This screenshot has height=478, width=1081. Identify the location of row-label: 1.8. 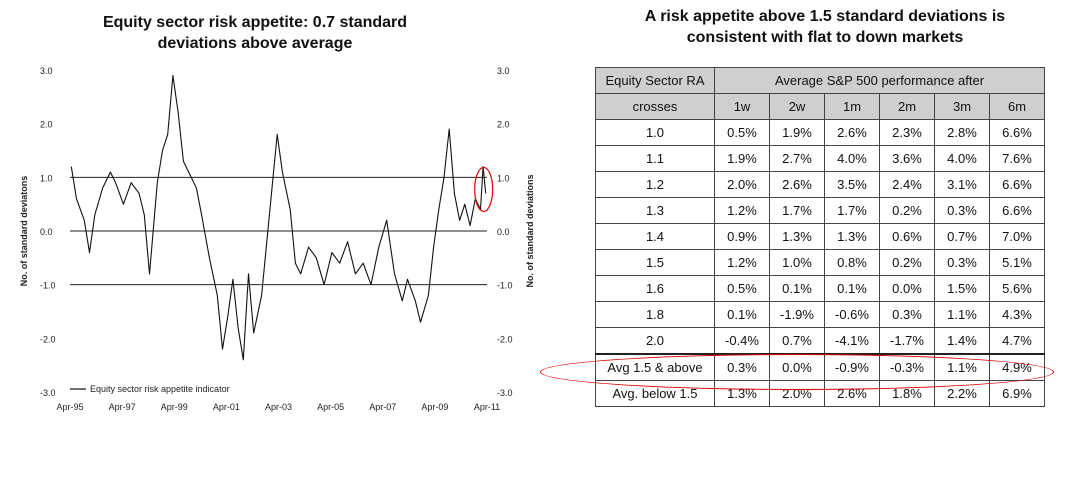
(655, 314).